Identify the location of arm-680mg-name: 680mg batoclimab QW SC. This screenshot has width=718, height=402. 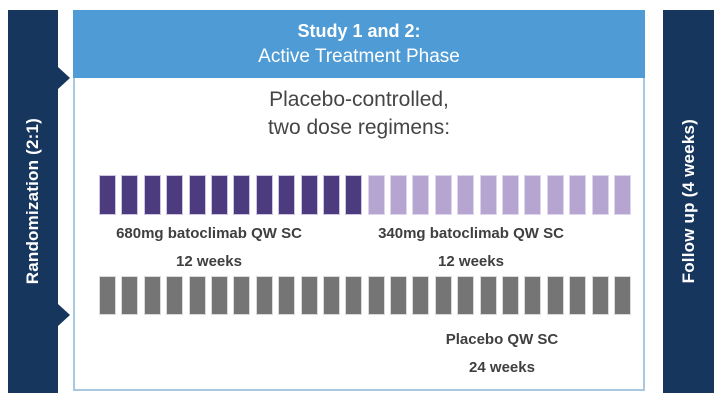
(209, 233).